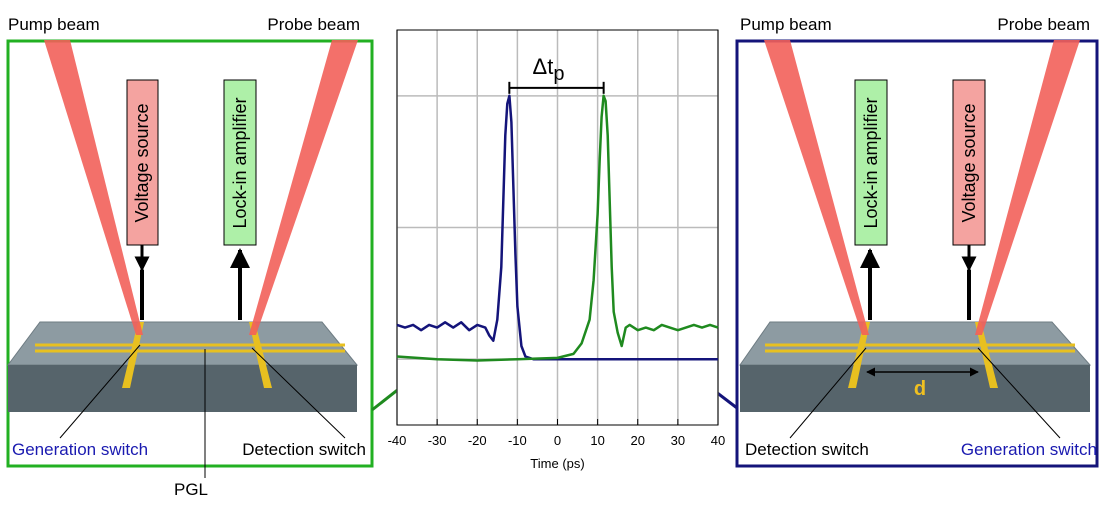 Image resolution: width=1105 pixels, height=506 pixels. I want to click on x-tick-label: 40, so click(718, 440).